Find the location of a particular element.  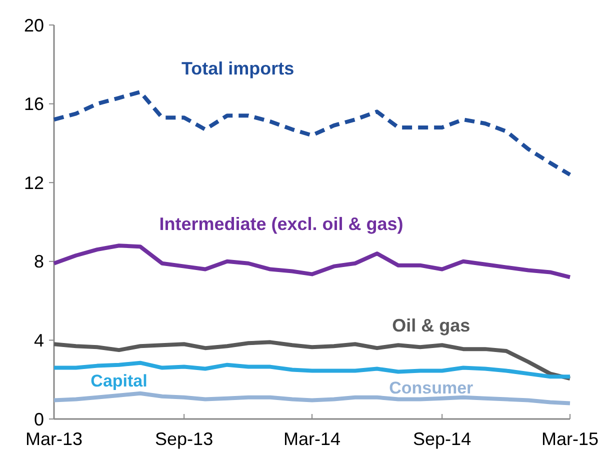

y-tick-label: 20 is located at coordinates (34, 25).